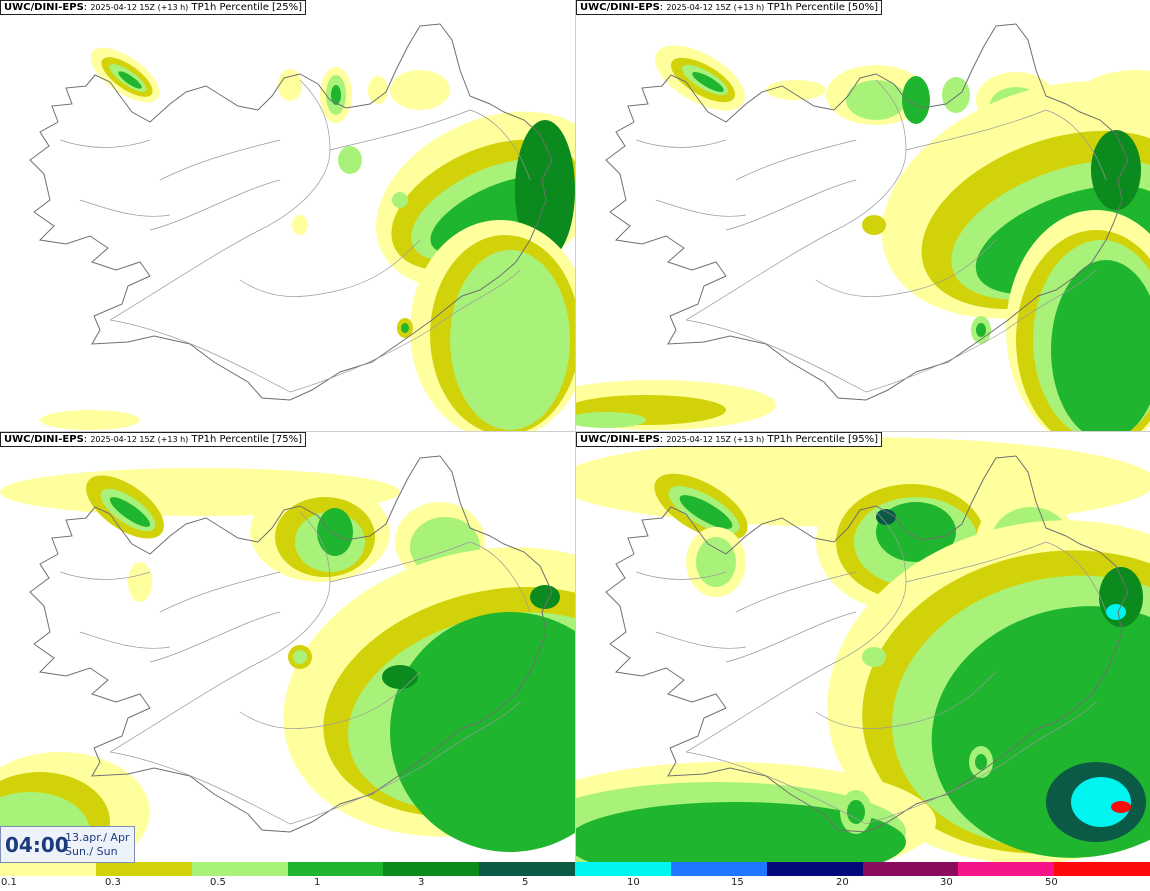 This screenshot has width=1150, height=891. I want to click on colorbar-ticks: 0.1 0.3 0.5 1 3 5 10 15 20 30 50, so click(575, 883).